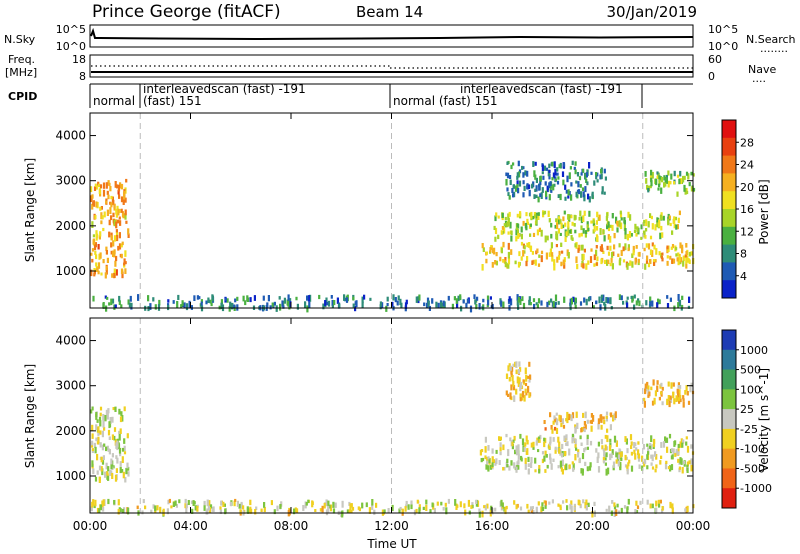 The image size is (800, 554). I want to click on time-tick-label: 08:00, so click(291, 526).